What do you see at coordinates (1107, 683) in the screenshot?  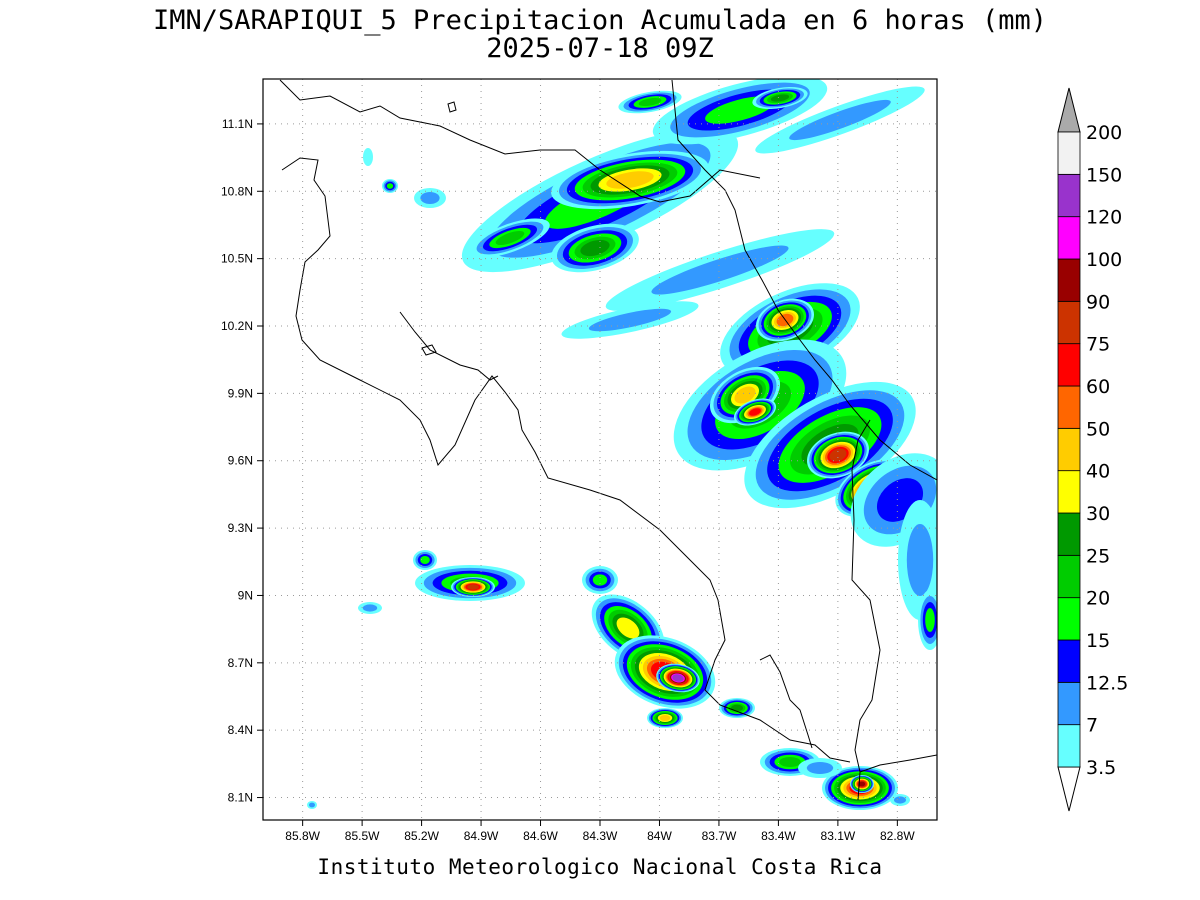 I see `colorbar-label: 12.5` at bounding box center [1107, 683].